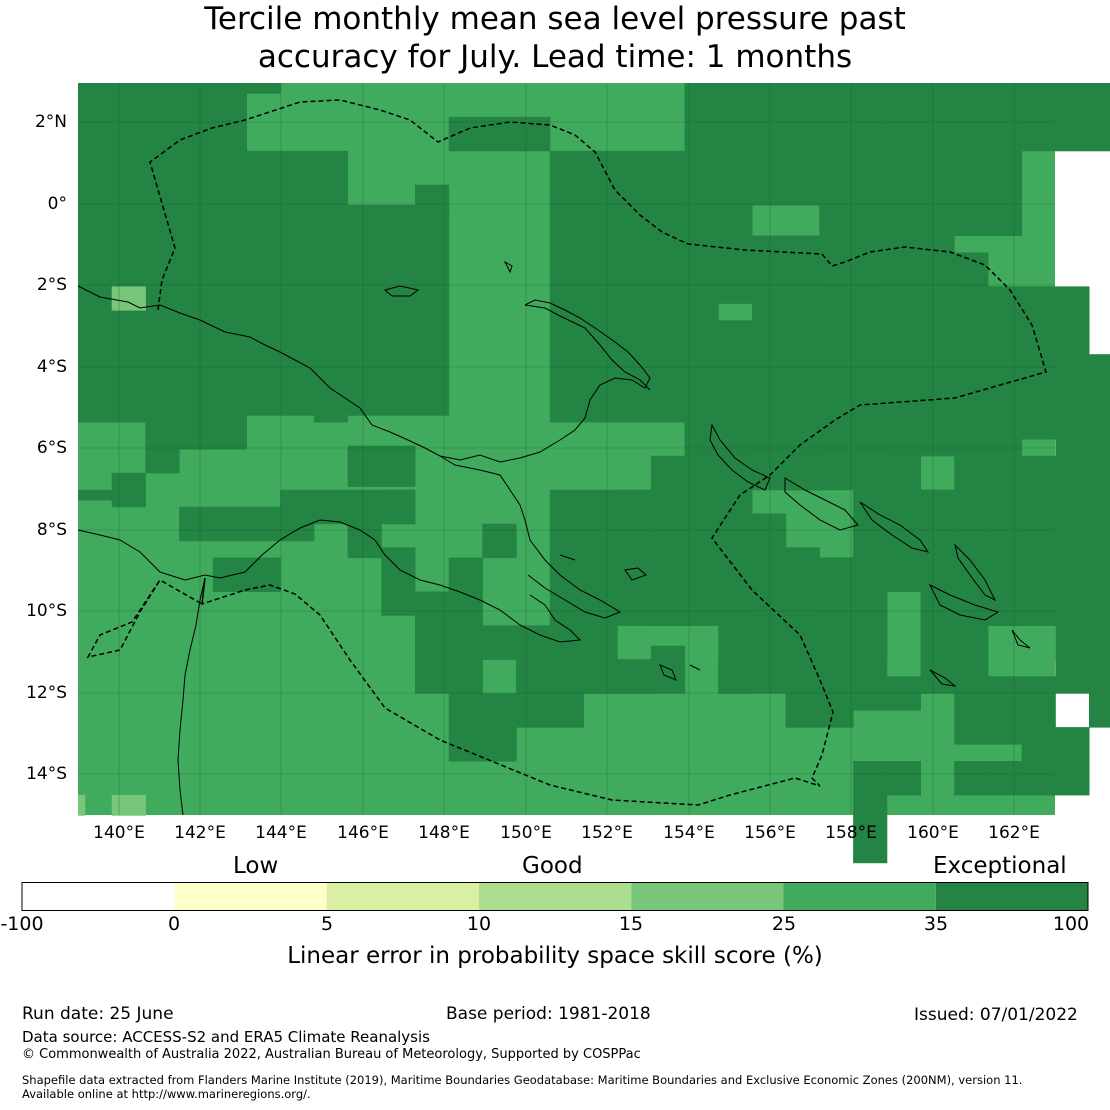 The width and height of the screenshot is (1110, 1110). I want to click on lat-tick-label: 12°S, so click(46, 693).